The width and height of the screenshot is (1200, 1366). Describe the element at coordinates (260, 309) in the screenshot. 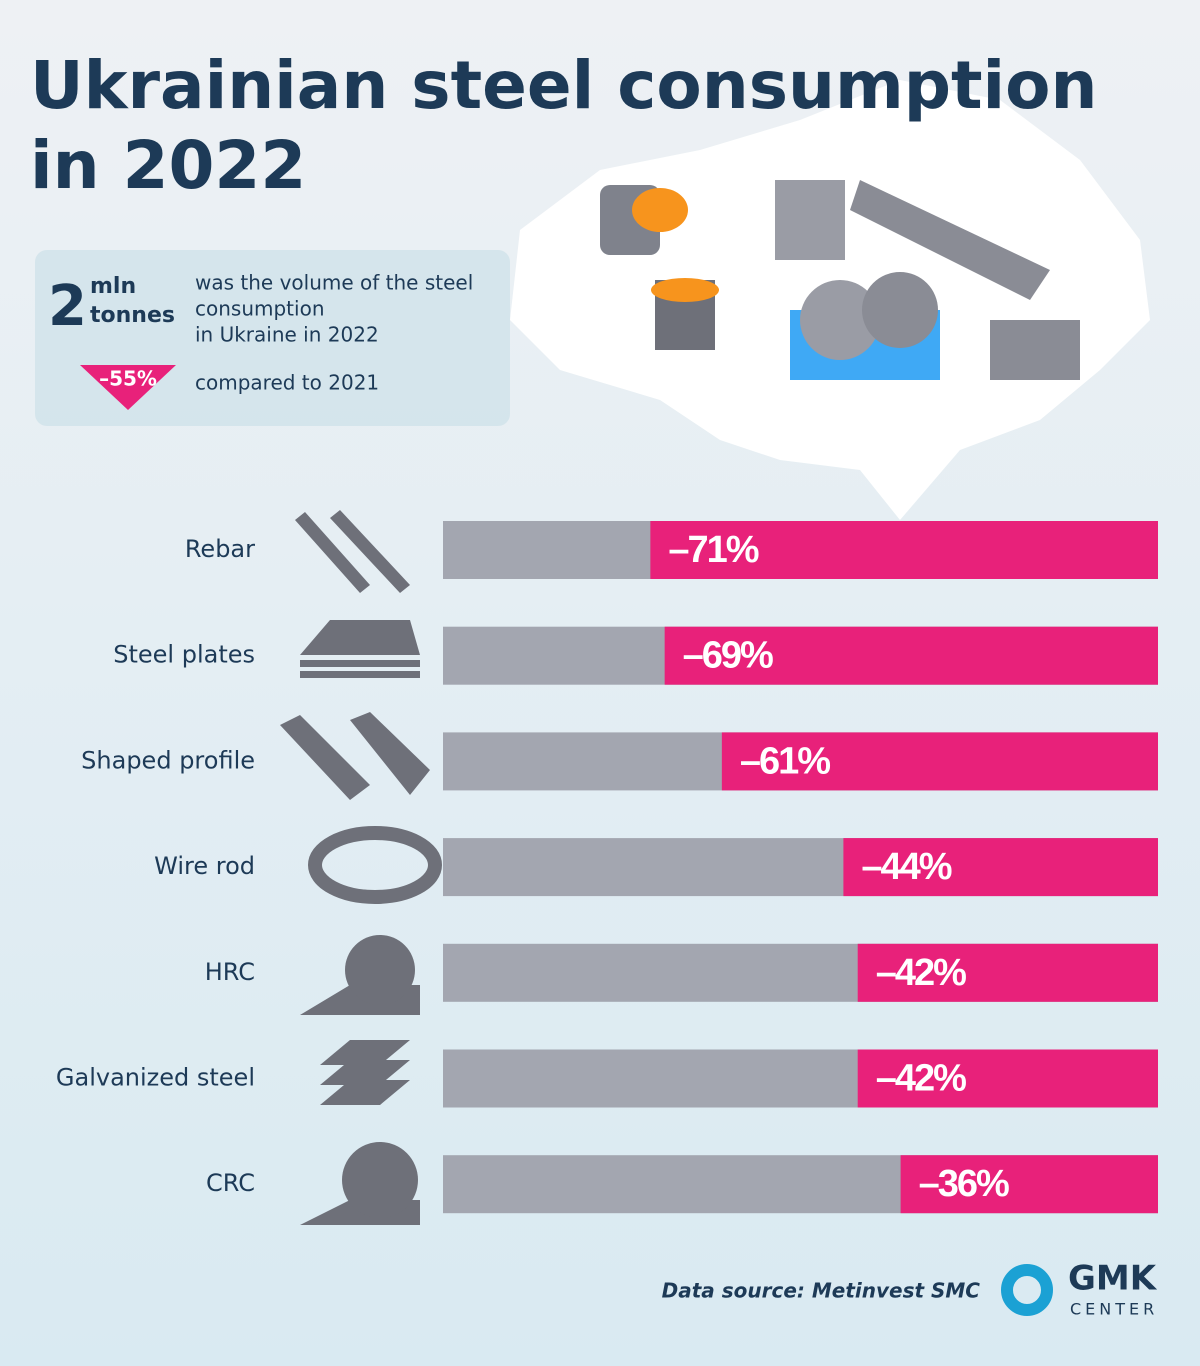

I see `summary-text: consumption` at that location.